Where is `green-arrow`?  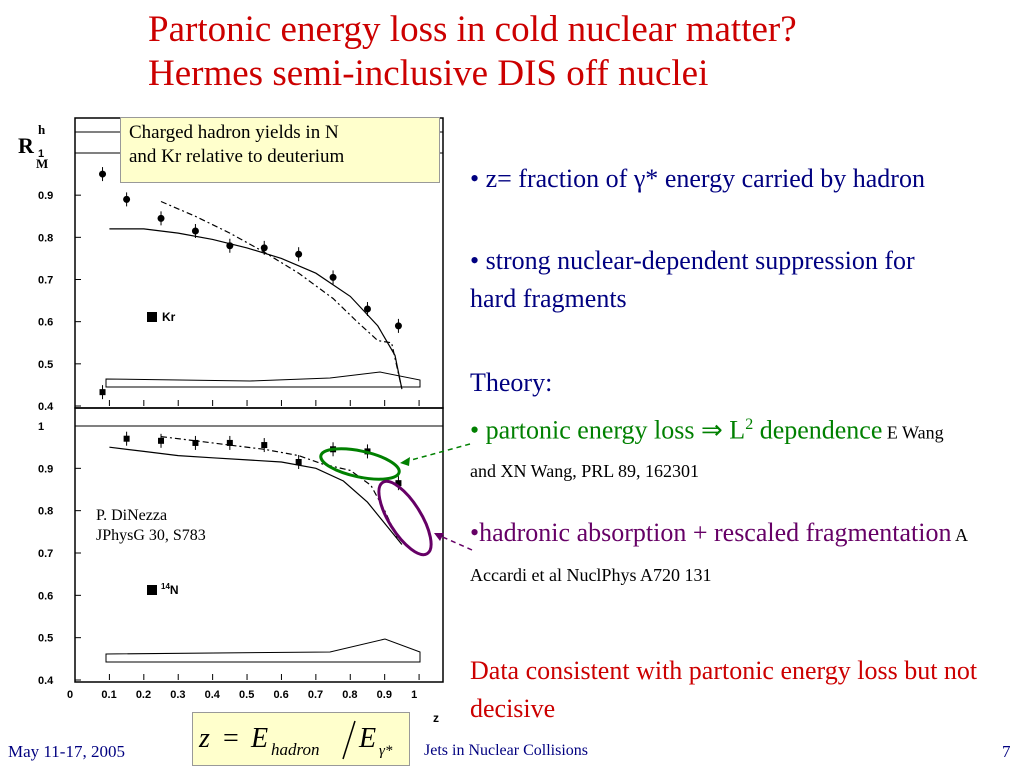 green-arrow is located at coordinates (437, 453).